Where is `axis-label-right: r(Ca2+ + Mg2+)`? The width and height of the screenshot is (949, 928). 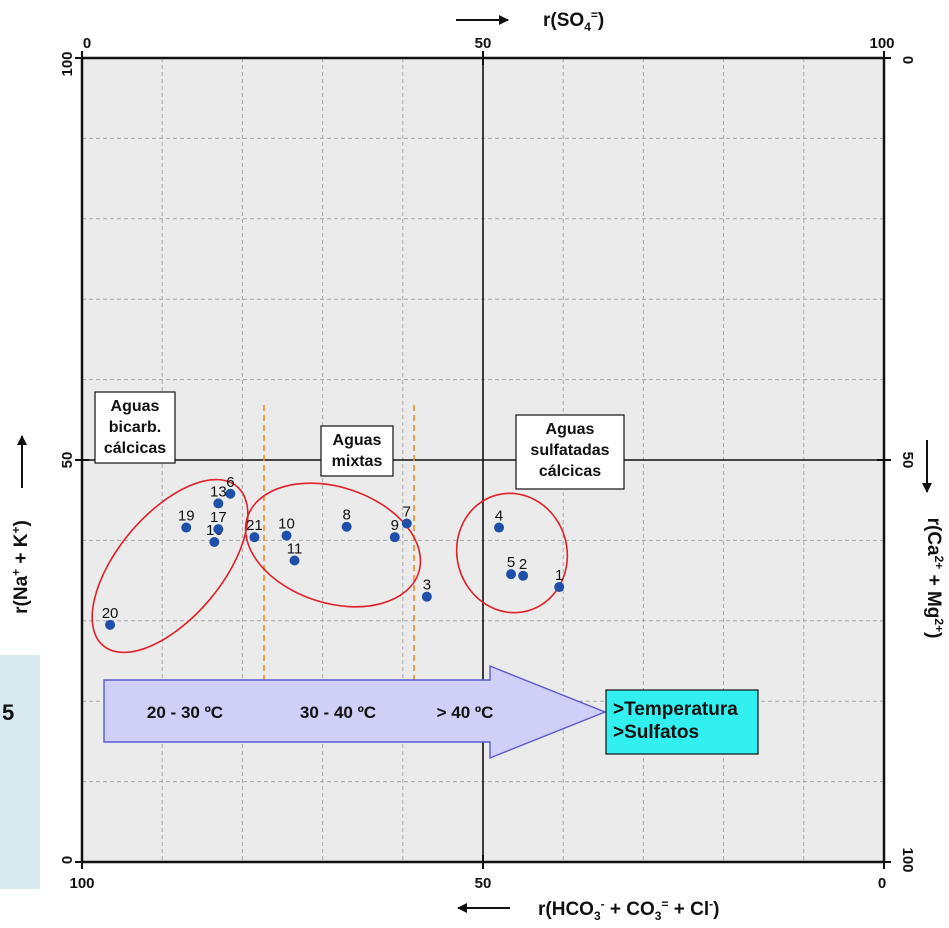
axis-label-right: r(Ca2+ + Mg2+) is located at coordinates (934, 578).